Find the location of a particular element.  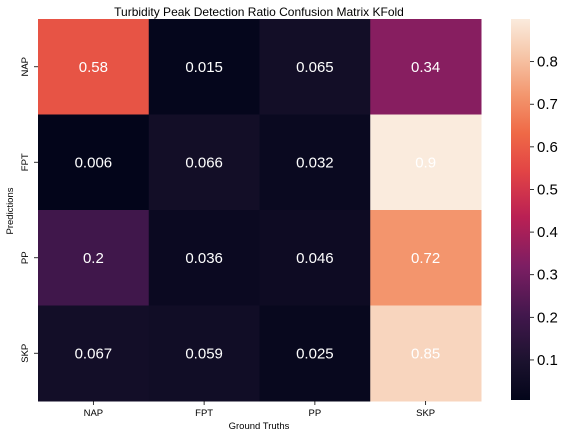

colorbar-tick-label: 0.1 is located at coordinates (547, 360).